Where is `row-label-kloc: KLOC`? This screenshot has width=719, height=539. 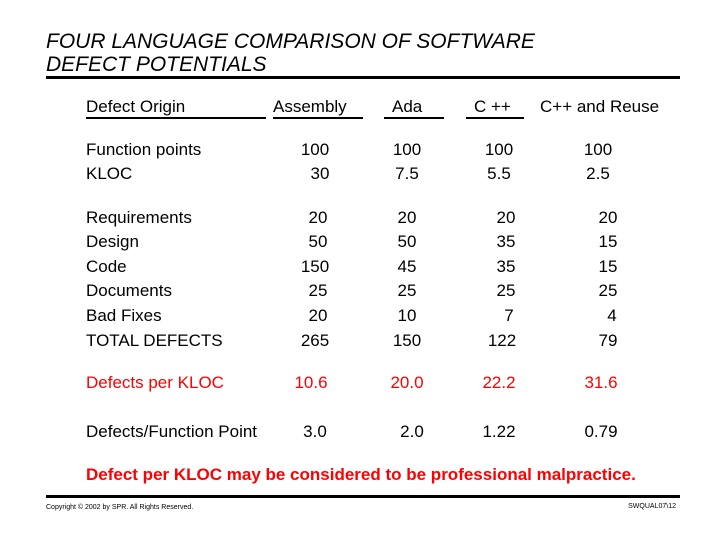 row-label-kloc: KLOC is located at coordinates (109, 173).